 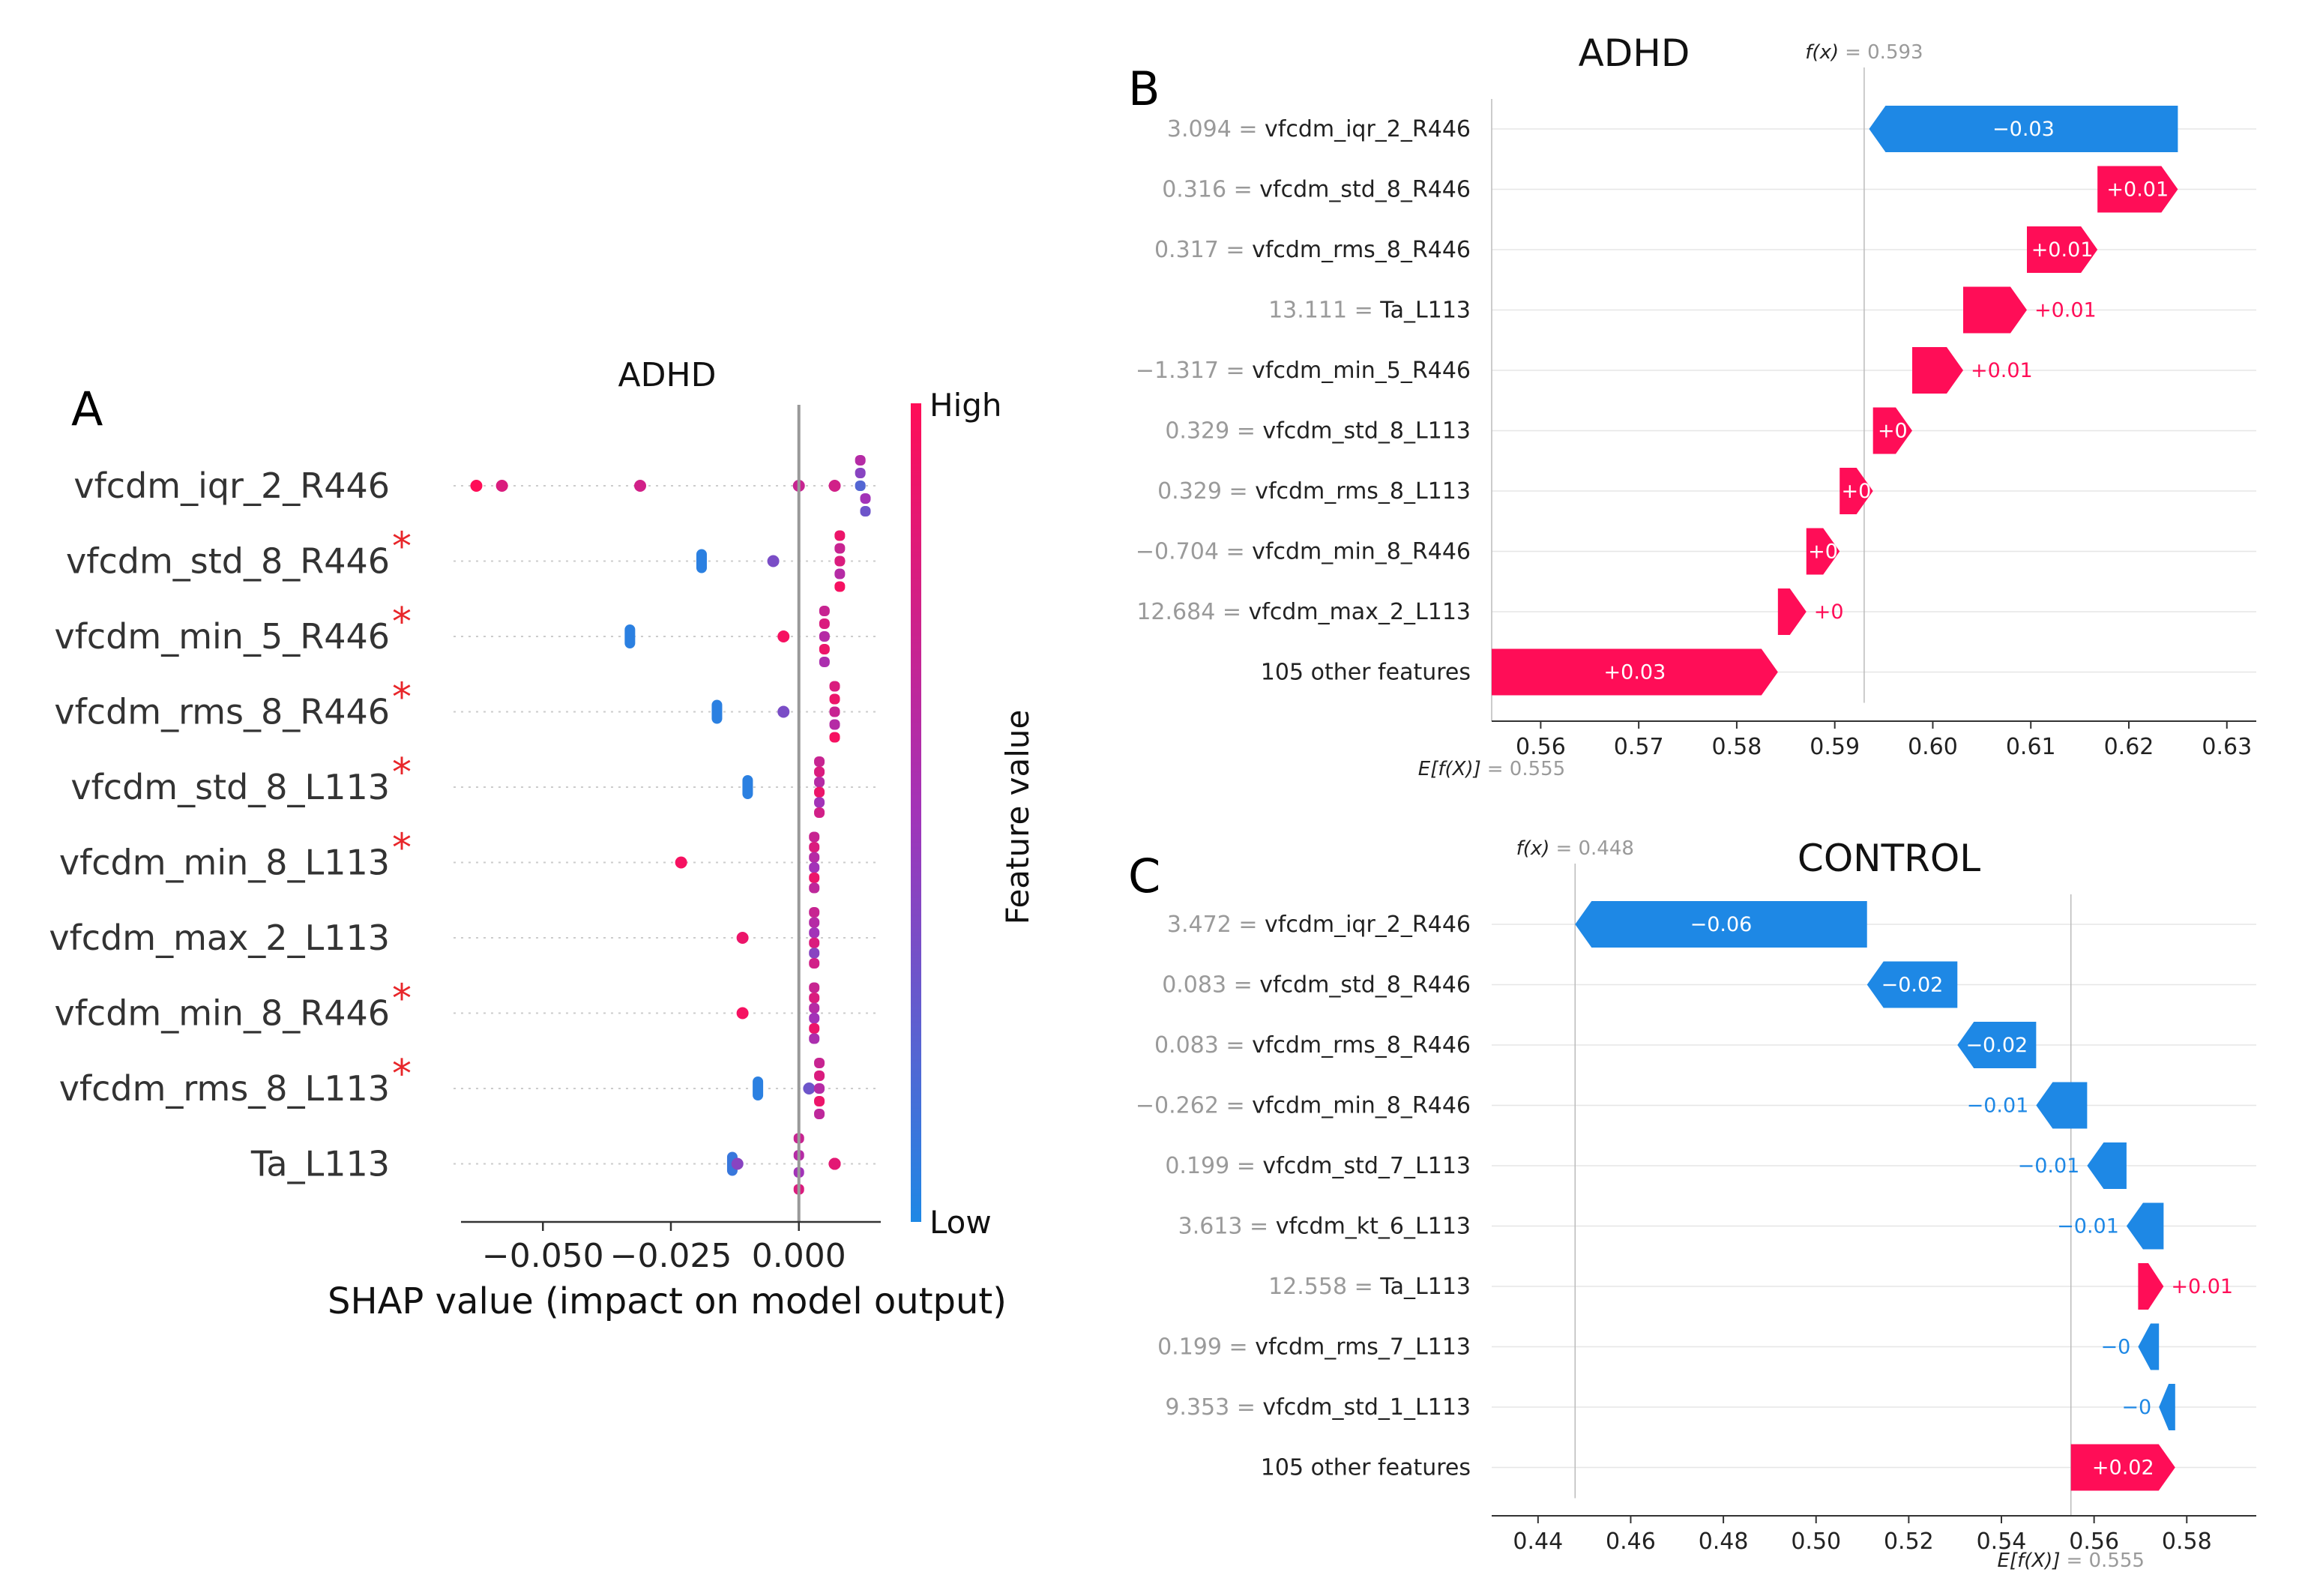 I want to click on colorbar-low-label: Low, so click(x=960, y=1222).